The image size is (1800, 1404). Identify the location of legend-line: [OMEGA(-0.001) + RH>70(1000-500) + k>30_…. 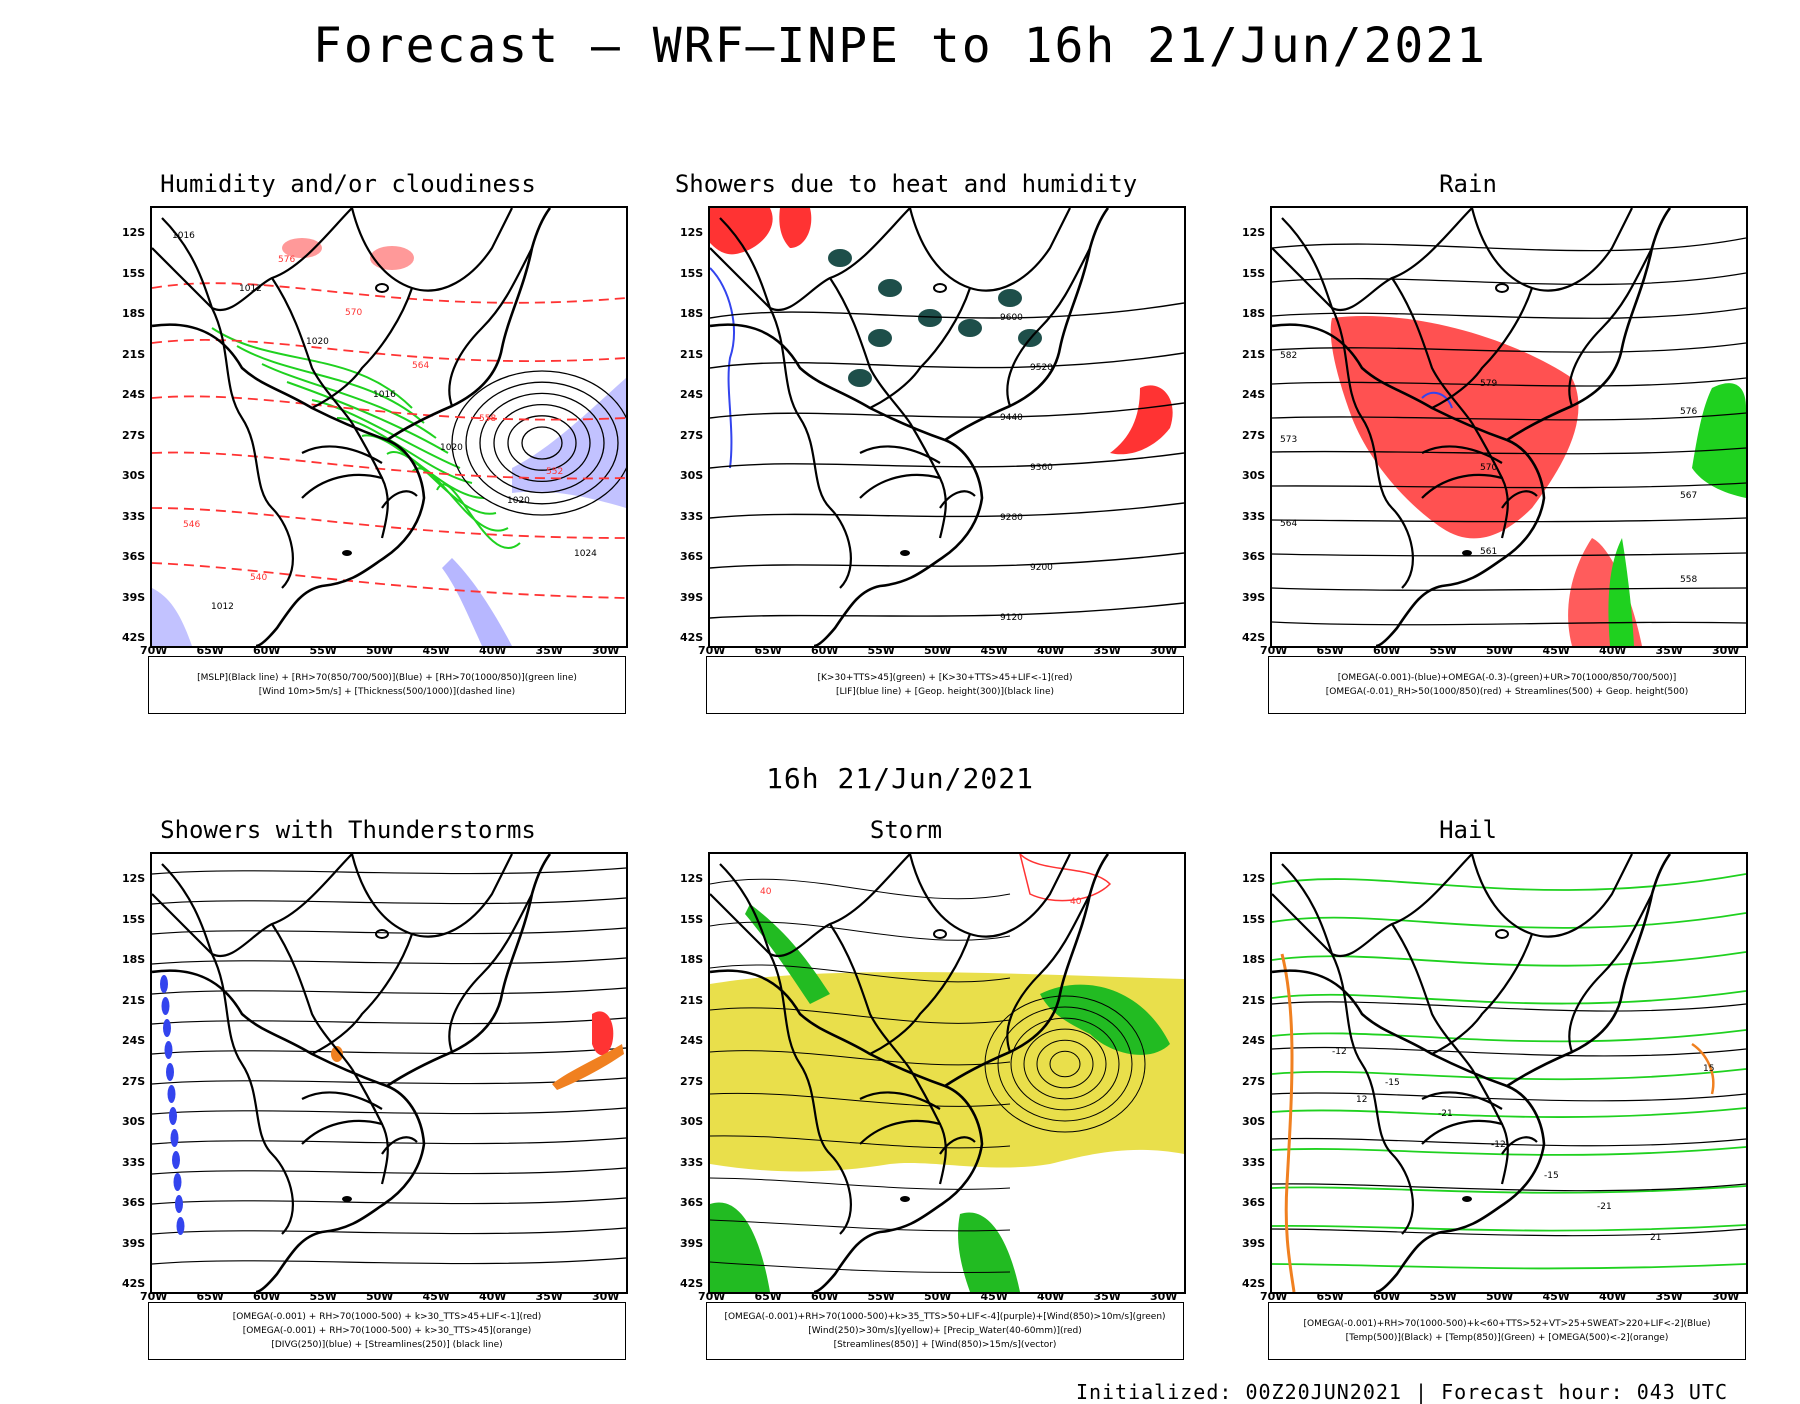
(387, 1331).